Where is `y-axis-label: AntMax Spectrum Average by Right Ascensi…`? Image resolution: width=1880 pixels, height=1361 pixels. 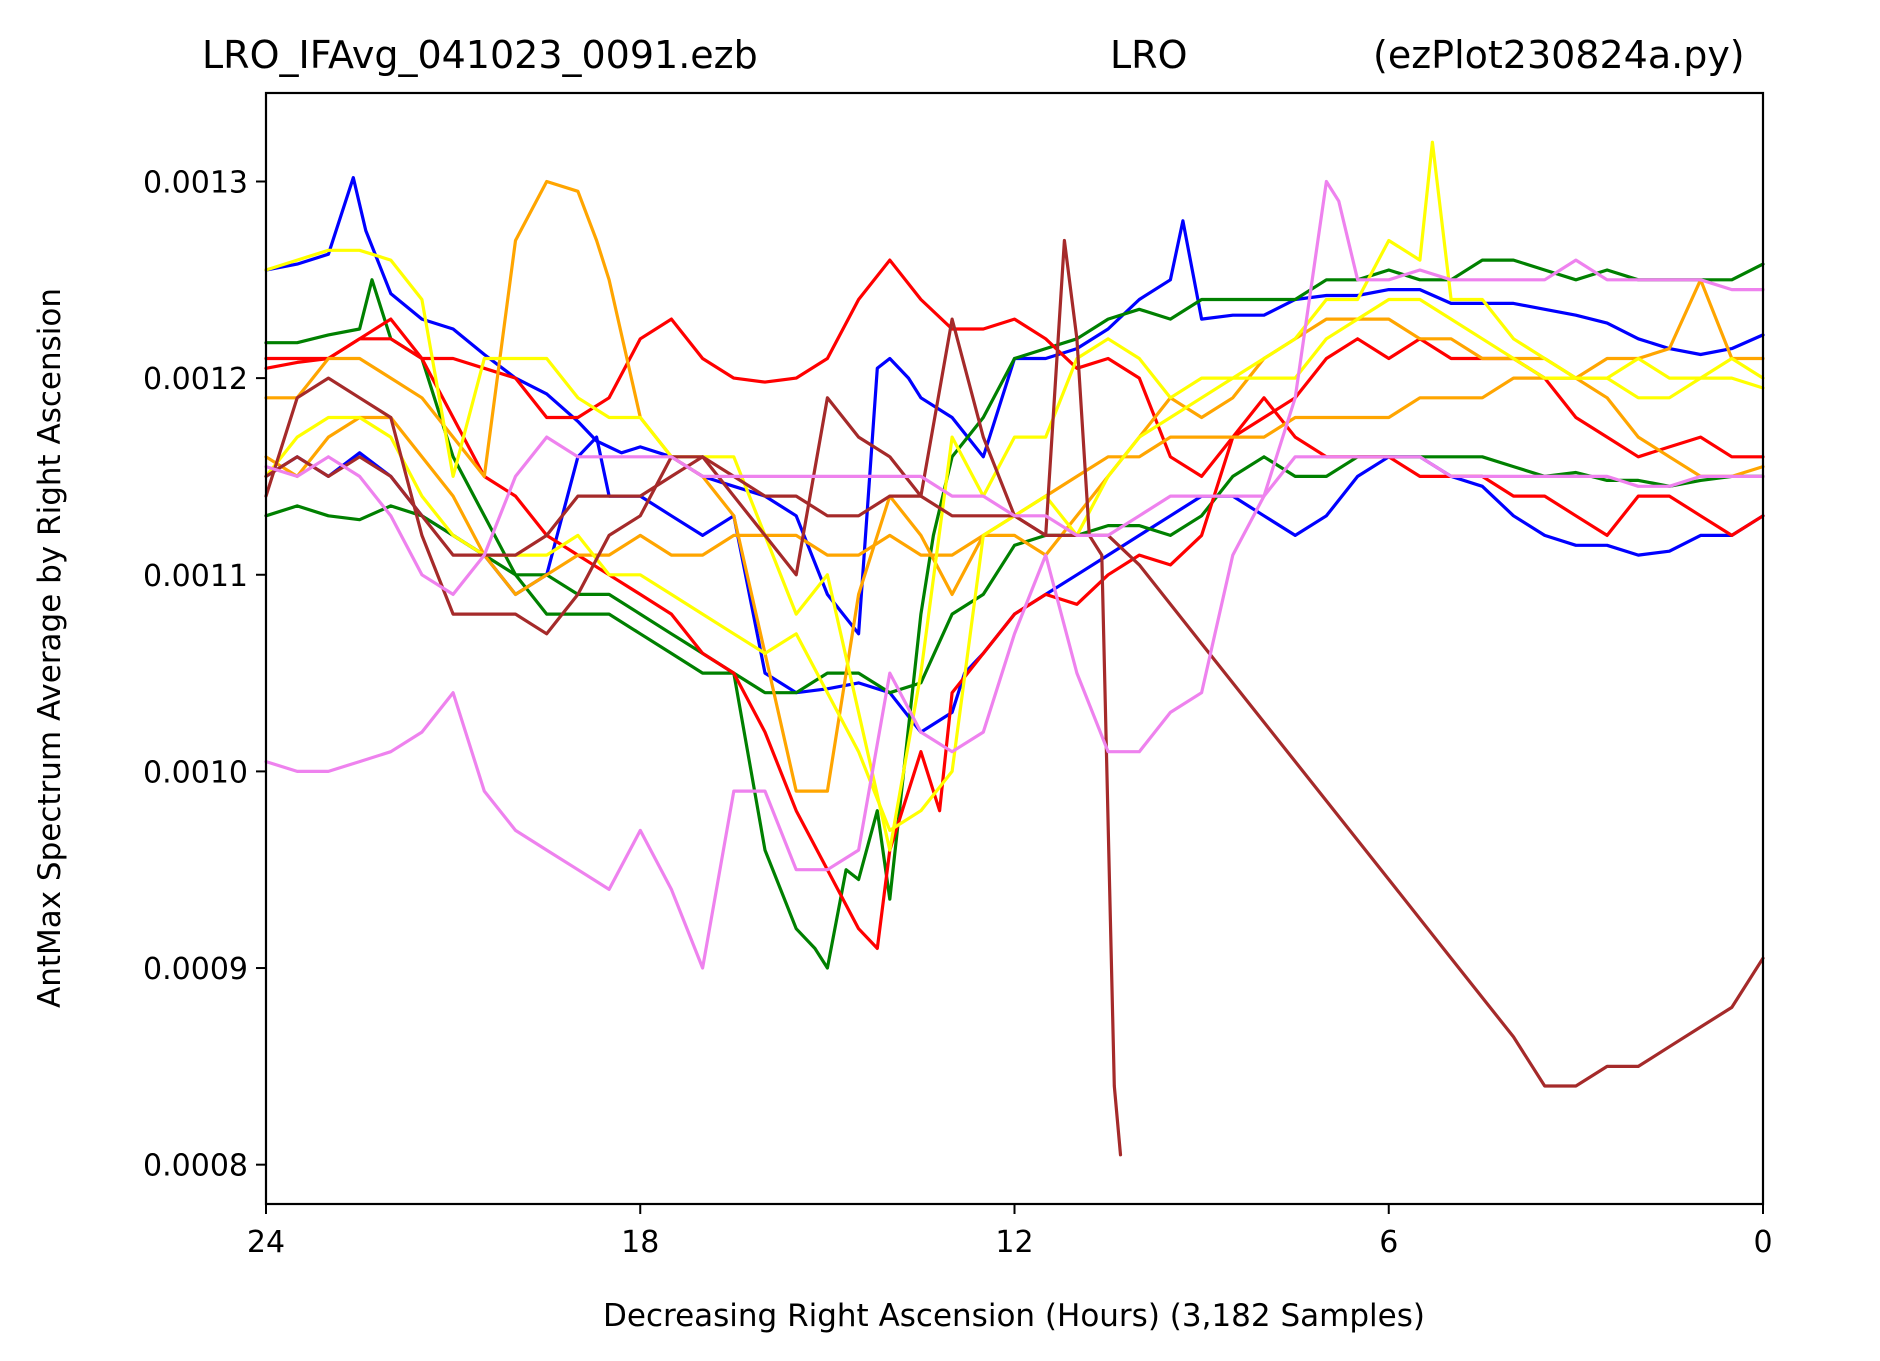
y-axis-label: AntMax Spectrum Average by Right Ascensi… is located at coordinates (50, 648).